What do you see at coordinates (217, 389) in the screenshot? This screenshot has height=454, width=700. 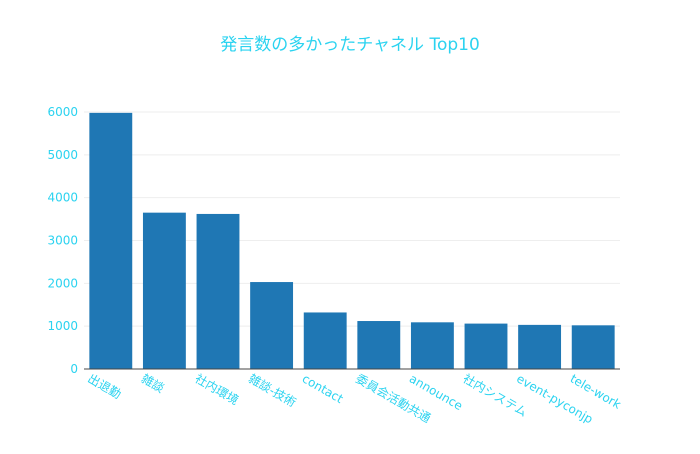 I see `x-tick-label: 社内環境` at bounding box center [217, 389].